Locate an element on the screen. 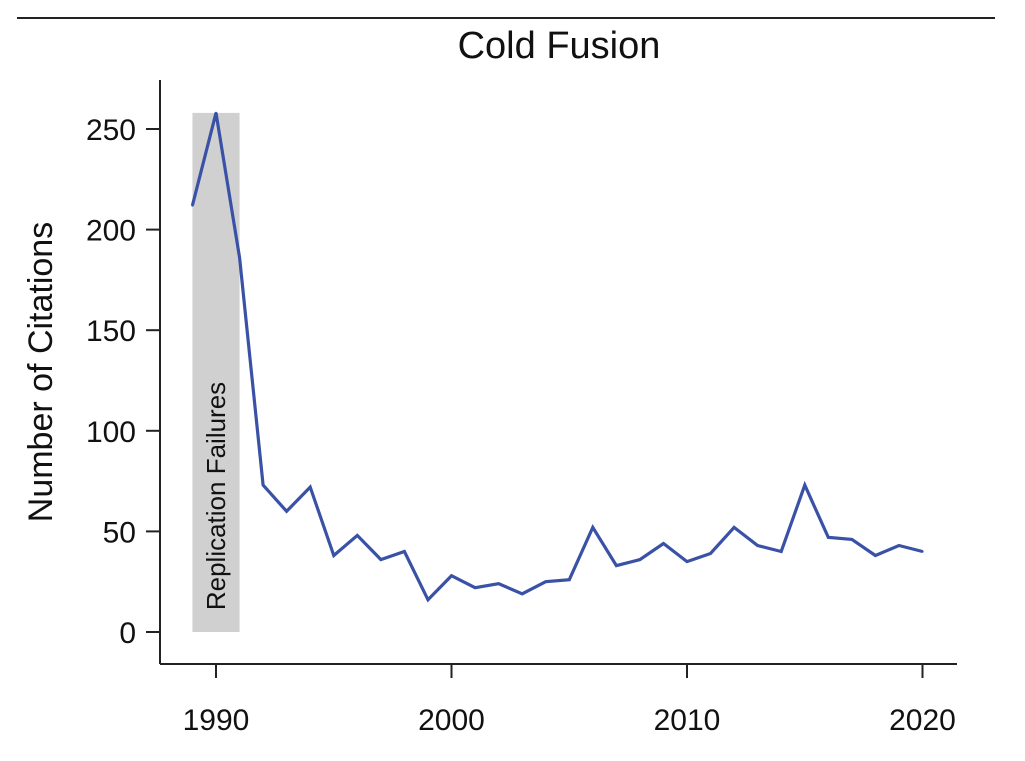 The width and height of the screenshot is (1025, 761). x-tick-label: 1990 is located at coordinates (216, 720).